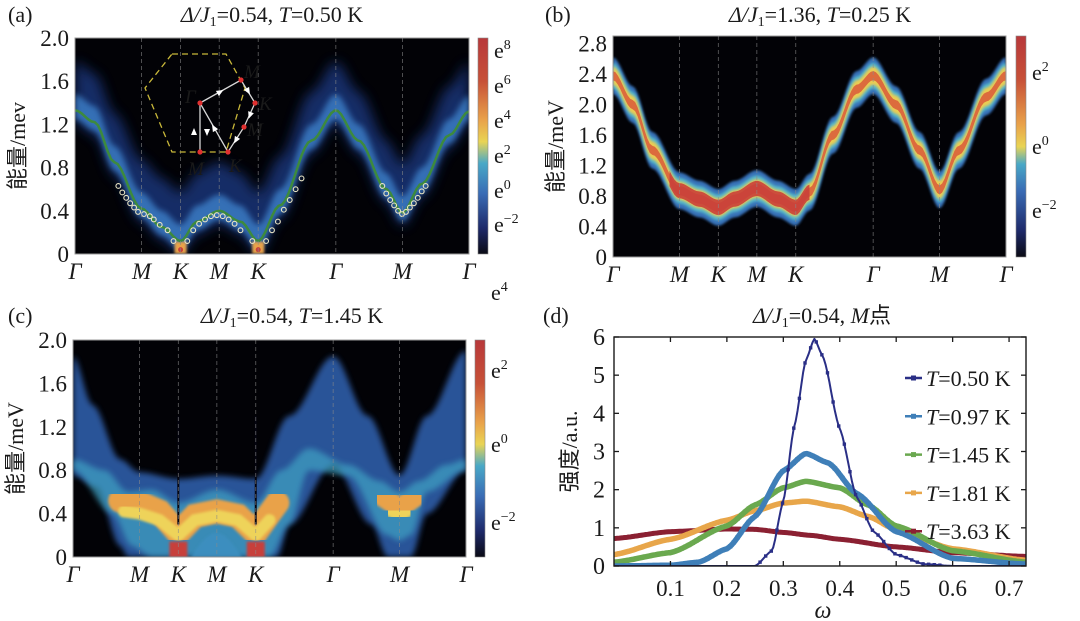 This screenshot has height=621, width=1080. Describe the element at coordinates (54, 168) in the screenshot. I see `y-tick-label: 0.8` at that location.